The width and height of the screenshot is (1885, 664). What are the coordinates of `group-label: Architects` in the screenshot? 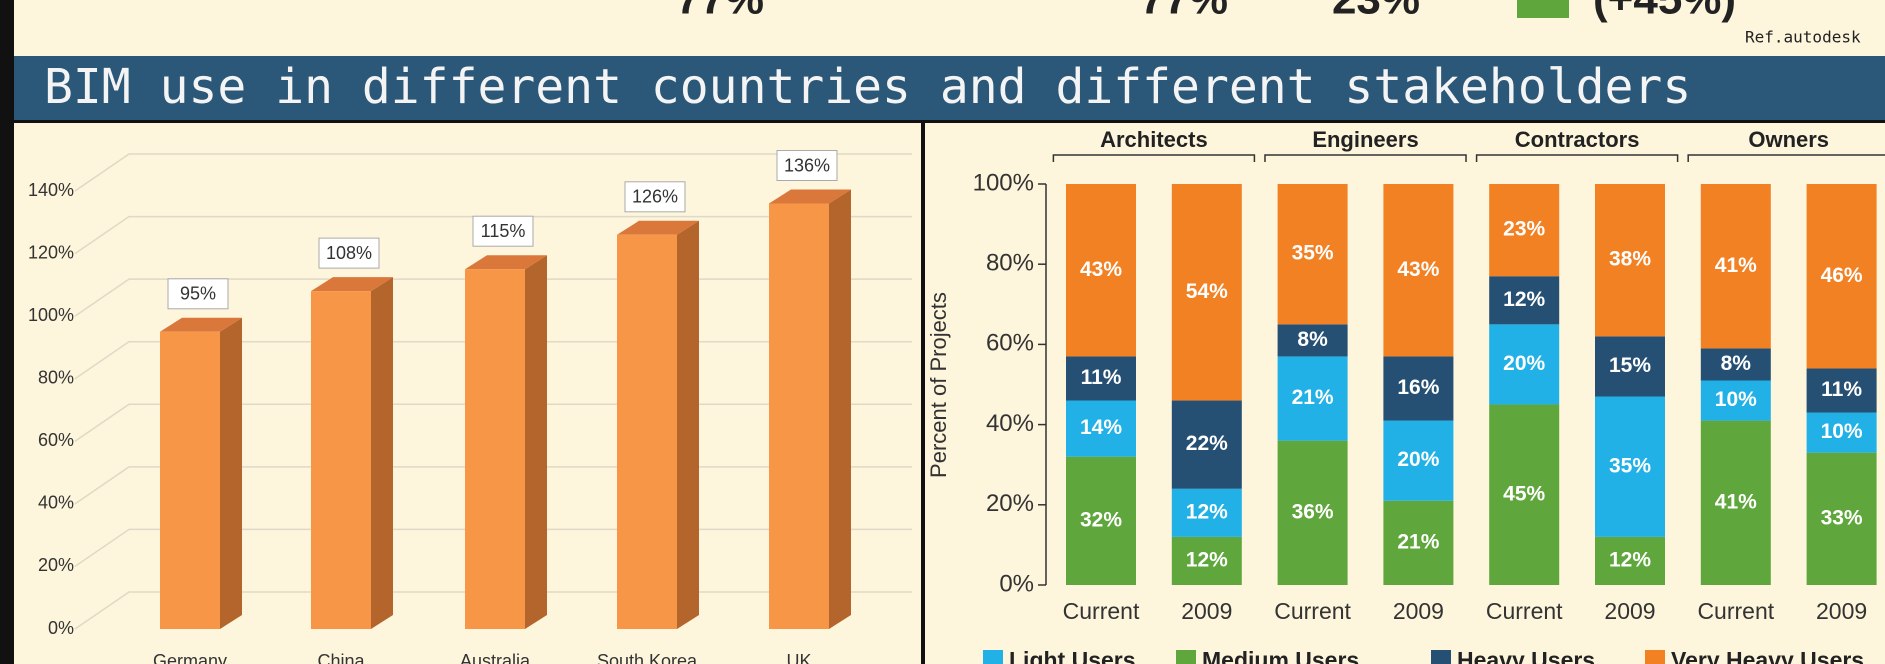 It's located at (1154, 139).